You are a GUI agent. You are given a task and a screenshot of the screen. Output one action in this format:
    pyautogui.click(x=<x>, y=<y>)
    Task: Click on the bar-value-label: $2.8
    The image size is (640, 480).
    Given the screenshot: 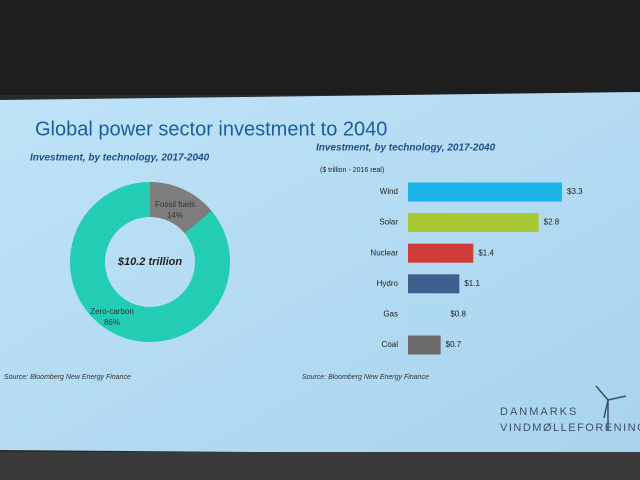 What is the action you would take?
    pyautogui.click(x=552, y=222)
    